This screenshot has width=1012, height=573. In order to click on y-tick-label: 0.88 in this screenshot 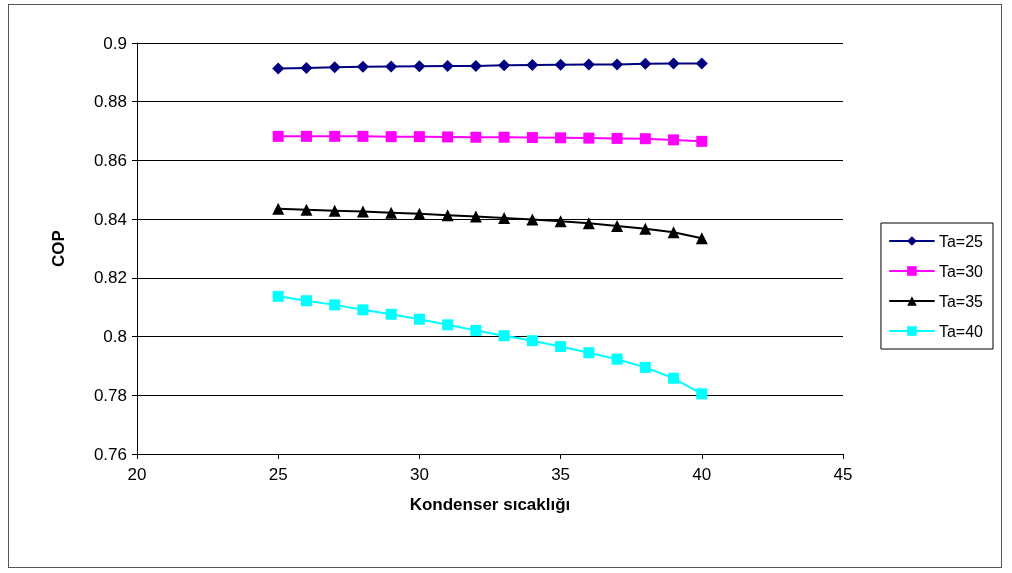, I will do `click(110, 102)`.